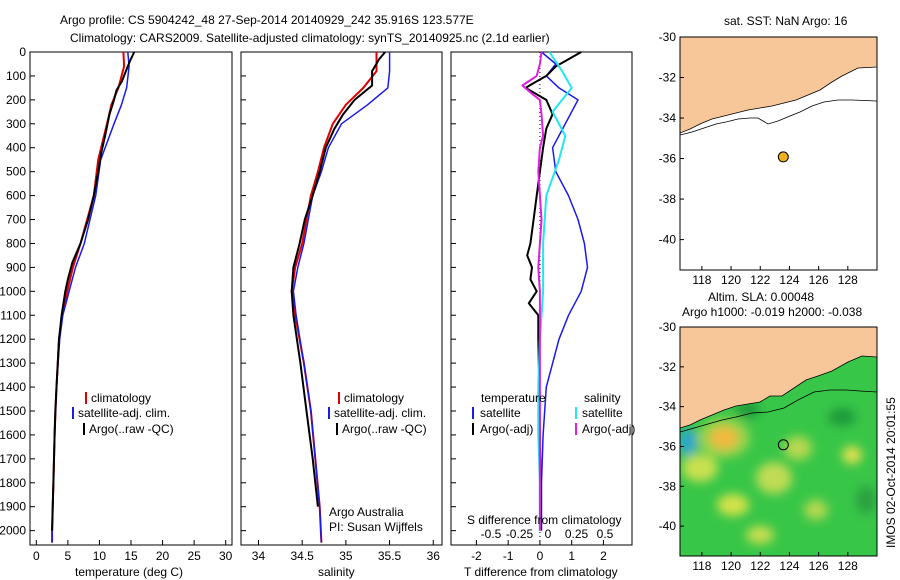 This screenshot has width=900, height=580. I want to click on map2-sla-blobs, so click(778, 473).